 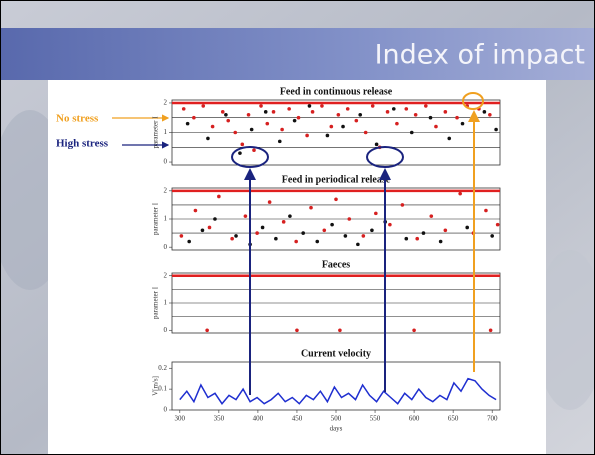 I want to click on highlight, so click(x=250, y=157).